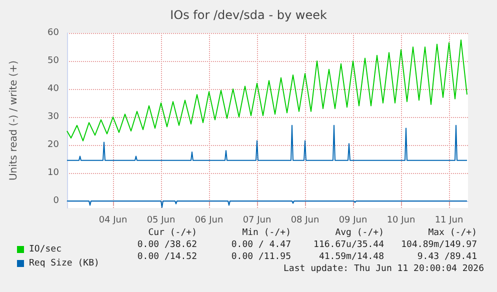  What do you see at coordinates (64, 263) in the screenshot?
I see `legend-label: Req Size (KB)` at bounding box center [64, 263].